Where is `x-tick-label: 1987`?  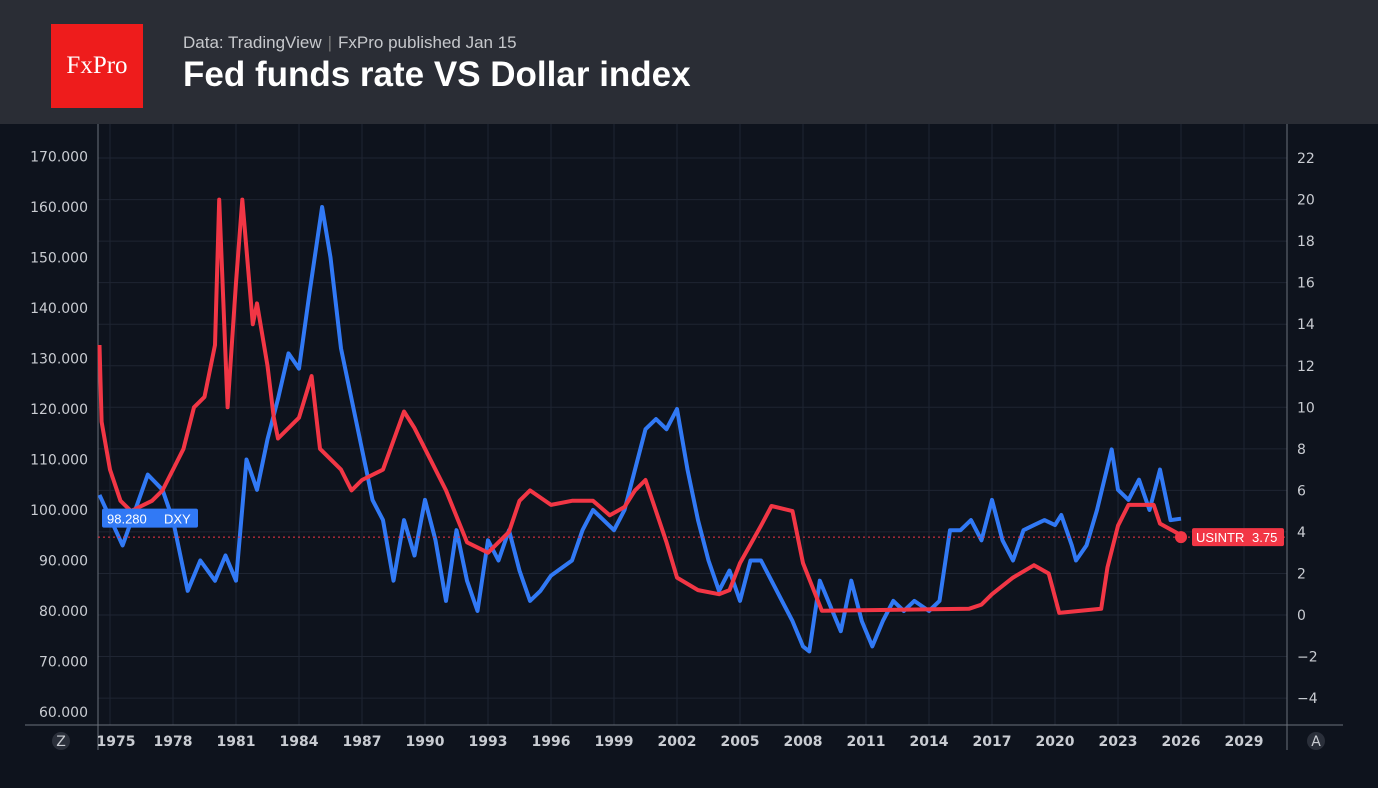
x-tick-label: 1987 is located at coordinates (362, 742).